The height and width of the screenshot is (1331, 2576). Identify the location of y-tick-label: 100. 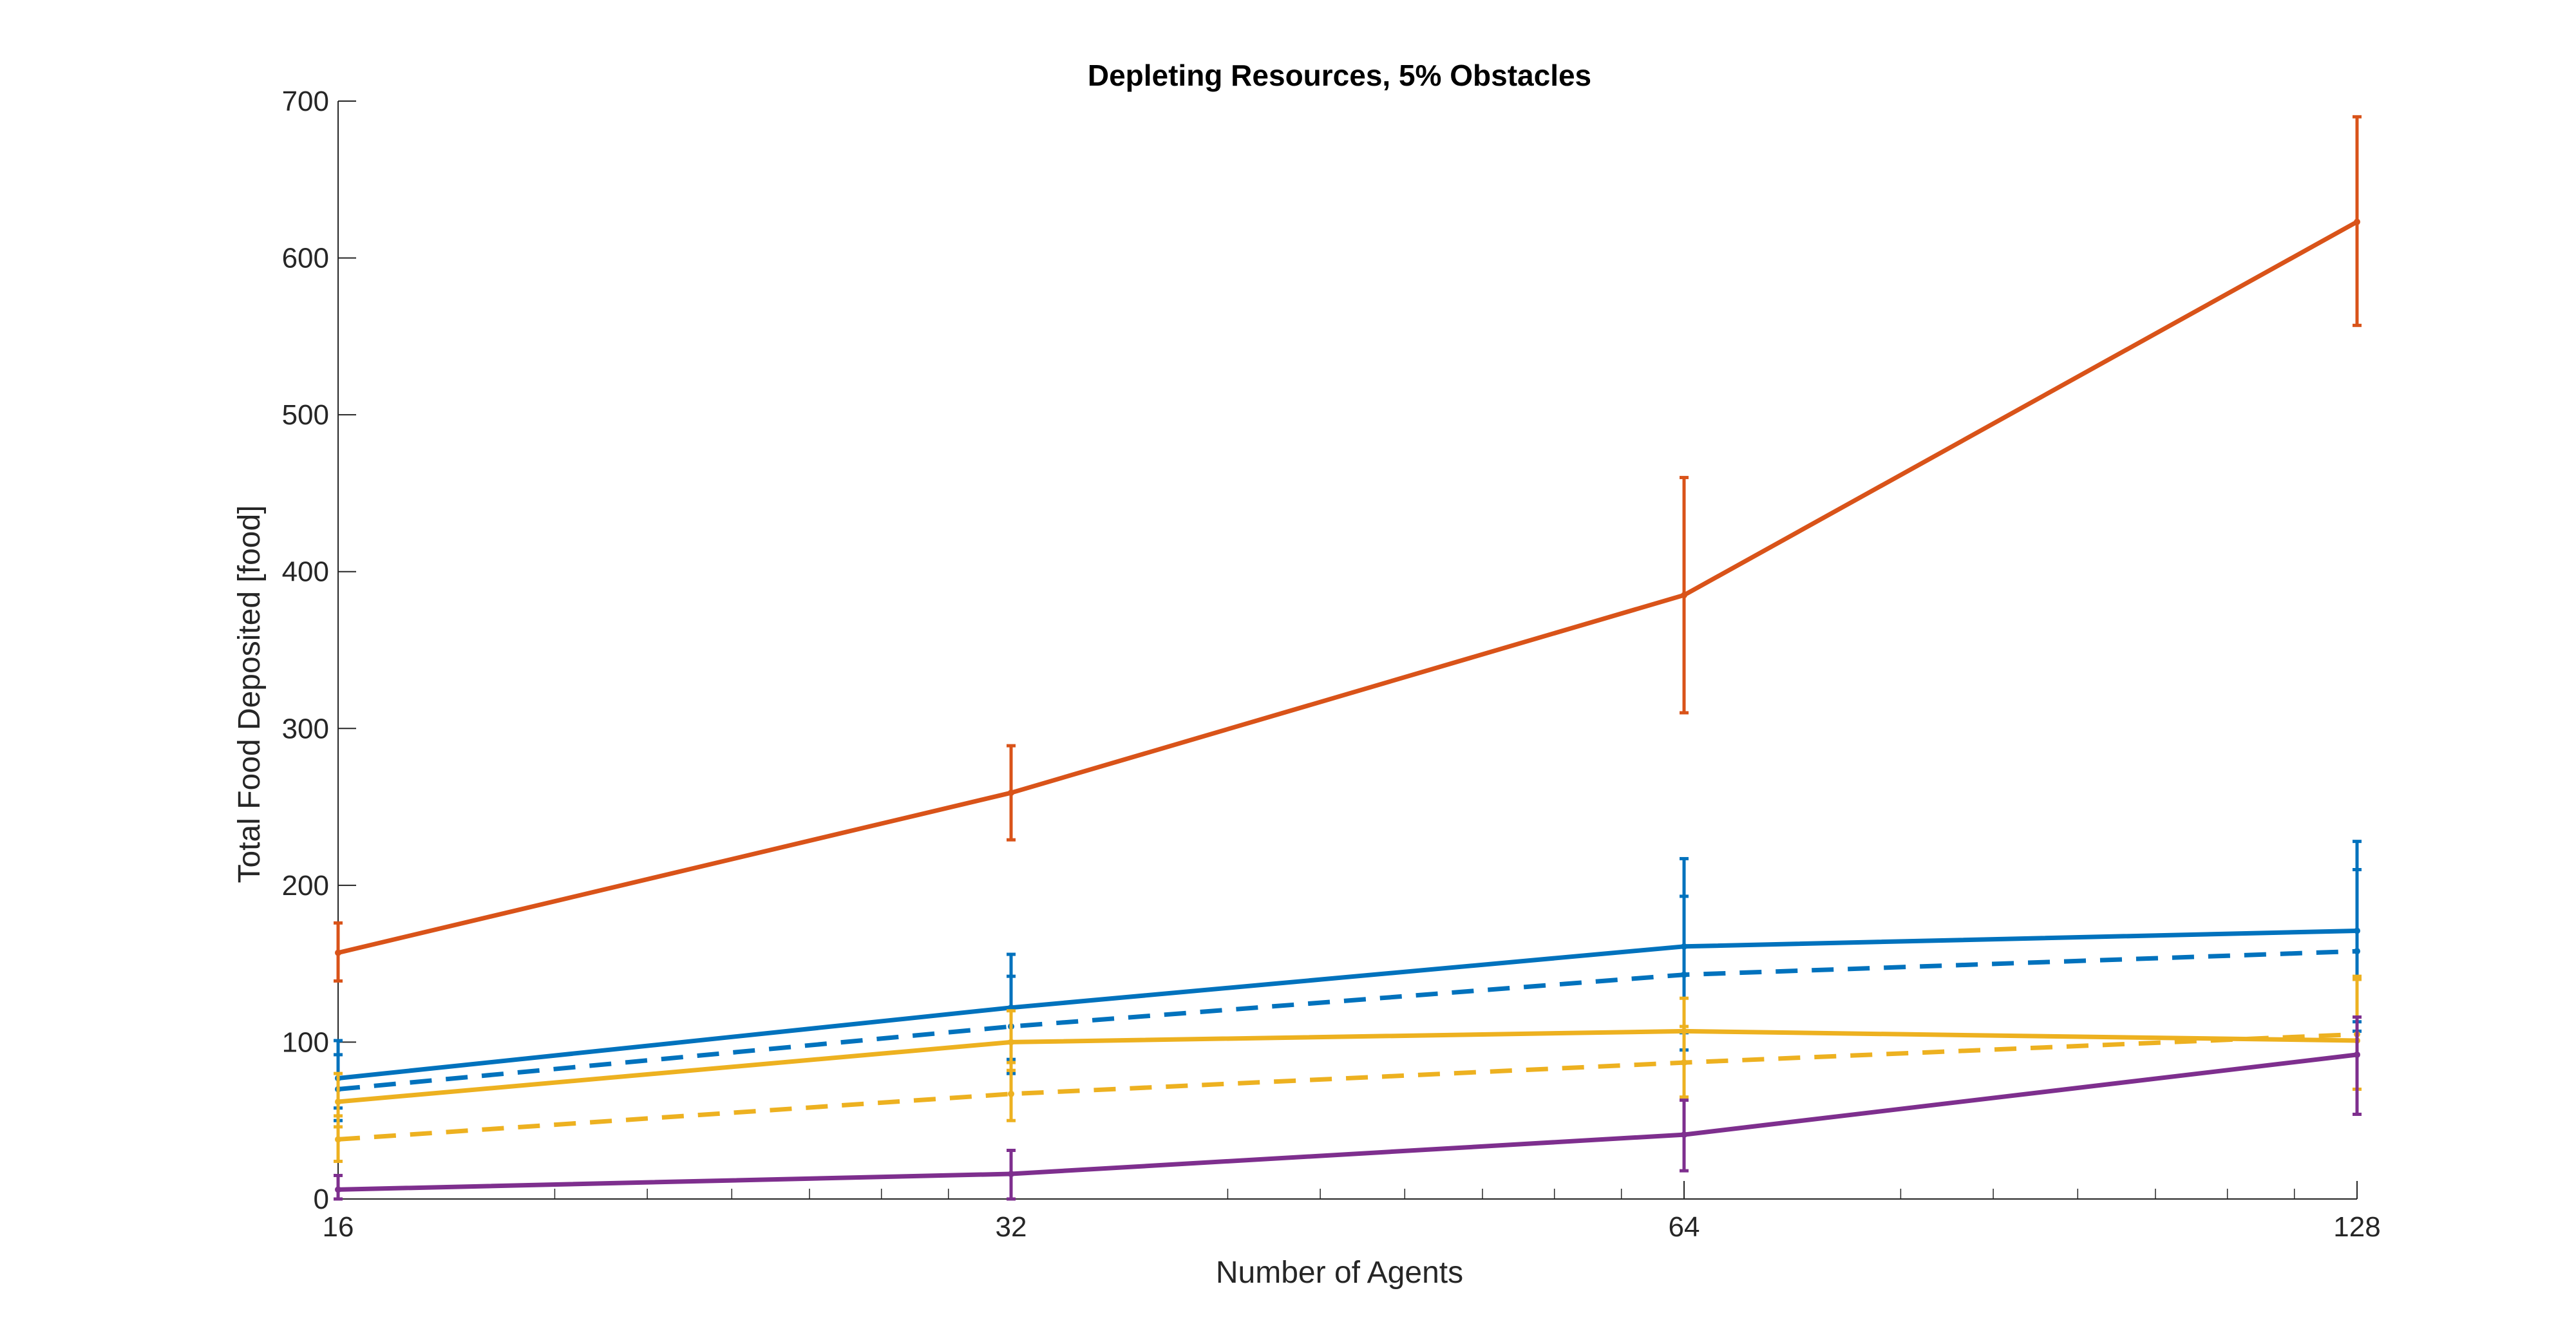
(305, 1042).